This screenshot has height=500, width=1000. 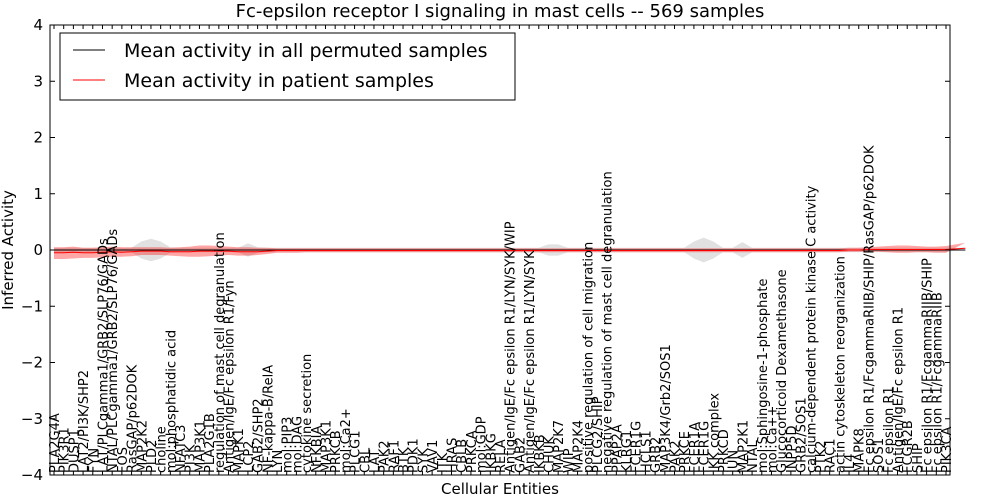 I want to click on x-tick-label: FYN, so click(x=94, y=460).